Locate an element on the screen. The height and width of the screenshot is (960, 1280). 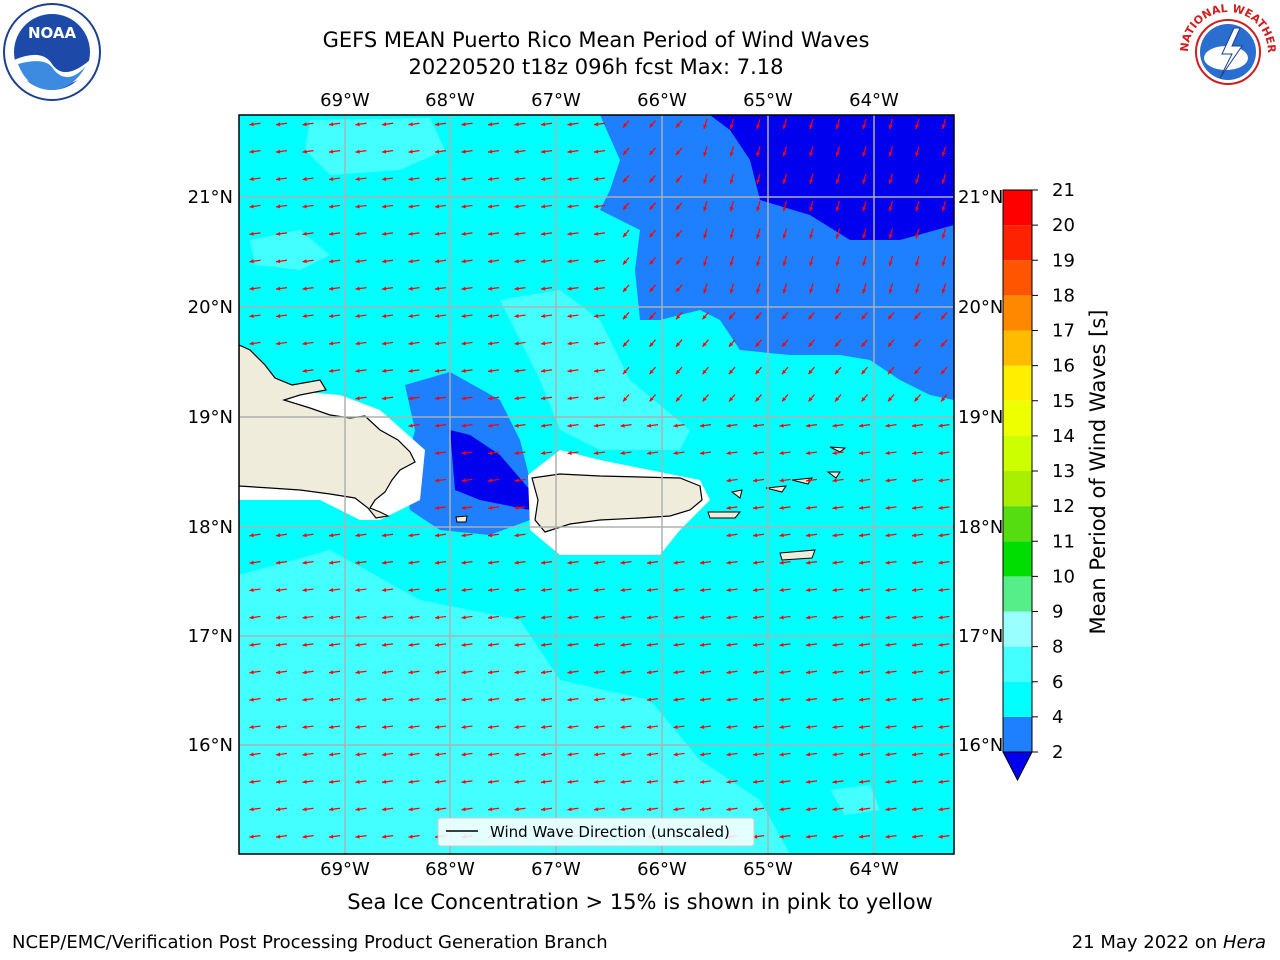
field-lt2s-northeast is located at coordinates (832, 177).